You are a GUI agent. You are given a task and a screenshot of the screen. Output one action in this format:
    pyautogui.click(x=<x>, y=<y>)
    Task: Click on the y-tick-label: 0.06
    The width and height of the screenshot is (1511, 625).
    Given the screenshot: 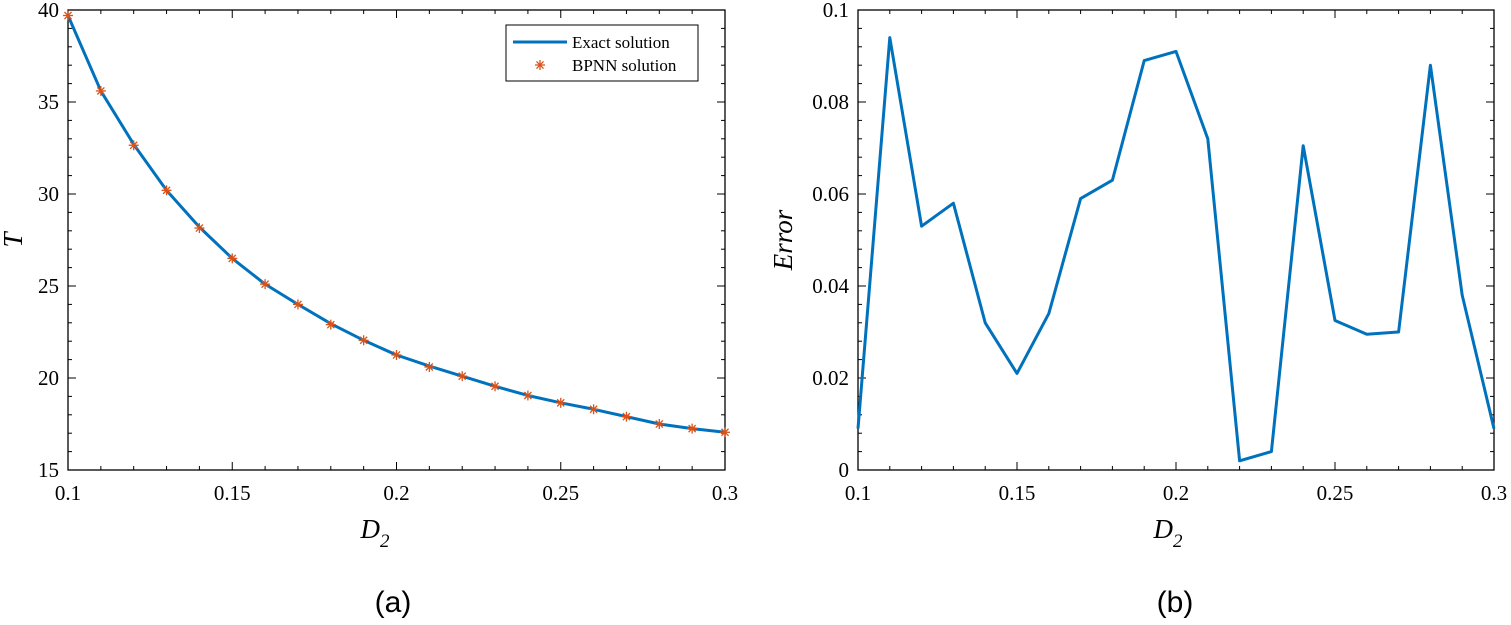 What is the action you would take?
    pyautogui.click(x=830, y=194)
    